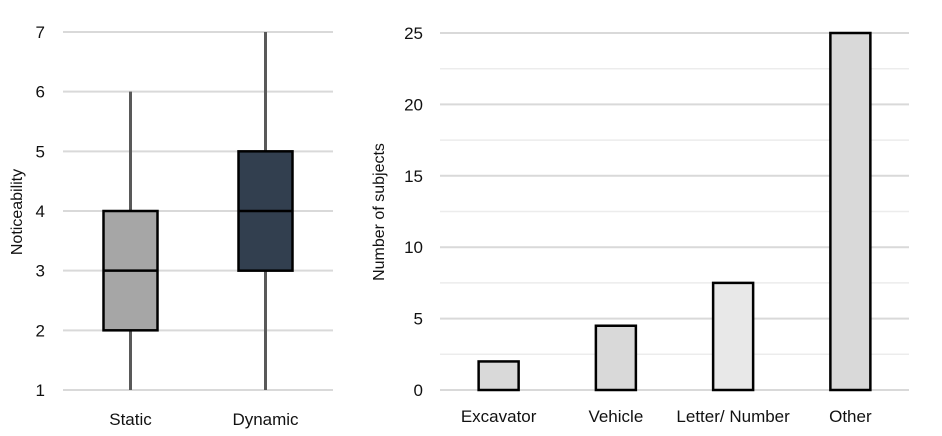 Image resolution: width=942 pixels, height=436 pixels. What do you see at coordinates (733, 416) in the screenshot?
I see `x-category-label: Letter/ Number` at bounding box center [733, 416].